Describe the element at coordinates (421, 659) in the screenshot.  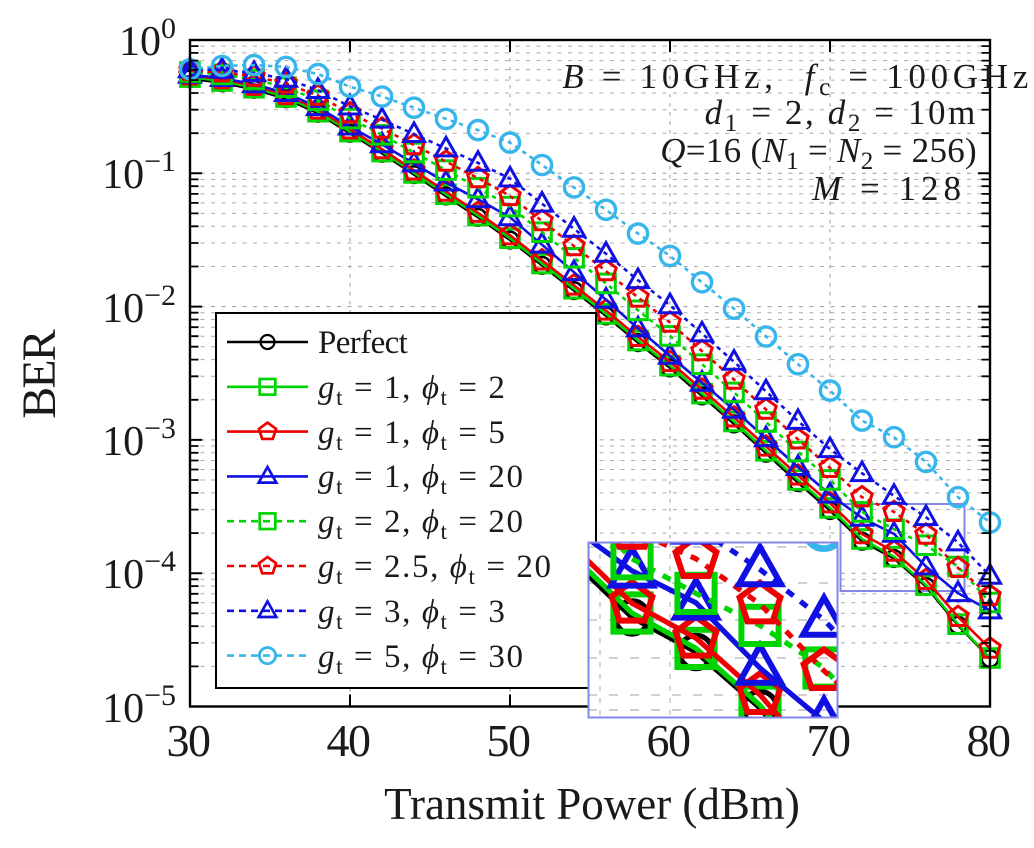
I see `svg-text: gt = 5, ϕt = 30` at that location.